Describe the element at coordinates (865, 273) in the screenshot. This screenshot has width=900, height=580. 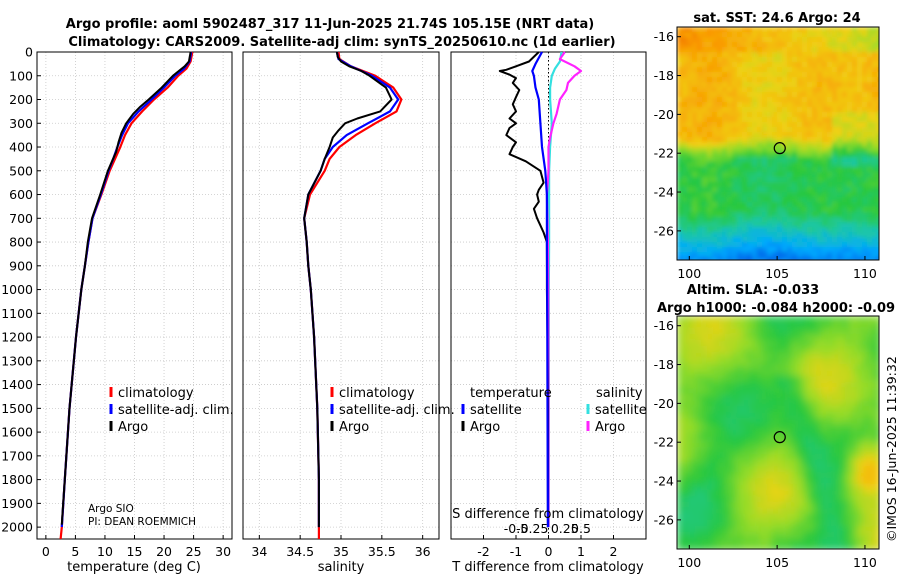
I see `map-x-tick-label: 110` at that location.